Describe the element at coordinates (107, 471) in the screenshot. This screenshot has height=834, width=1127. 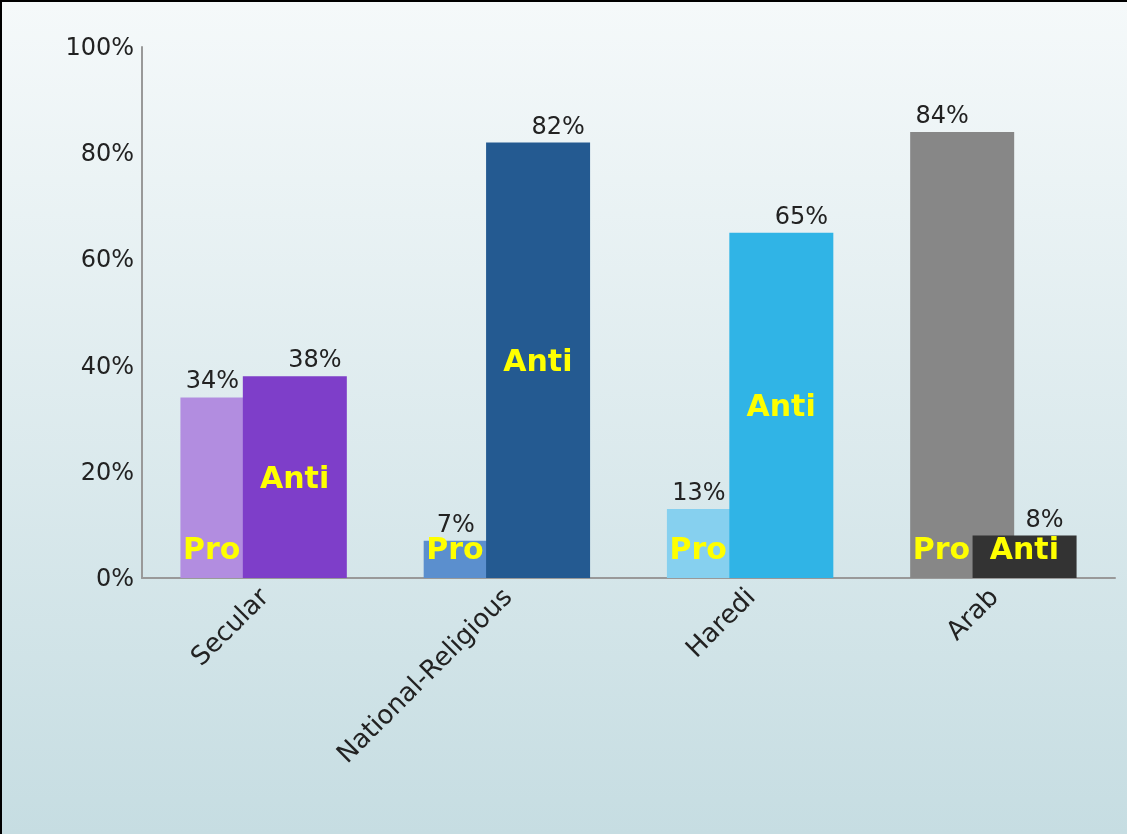
I see `y-tick-label: 20%` at that location.